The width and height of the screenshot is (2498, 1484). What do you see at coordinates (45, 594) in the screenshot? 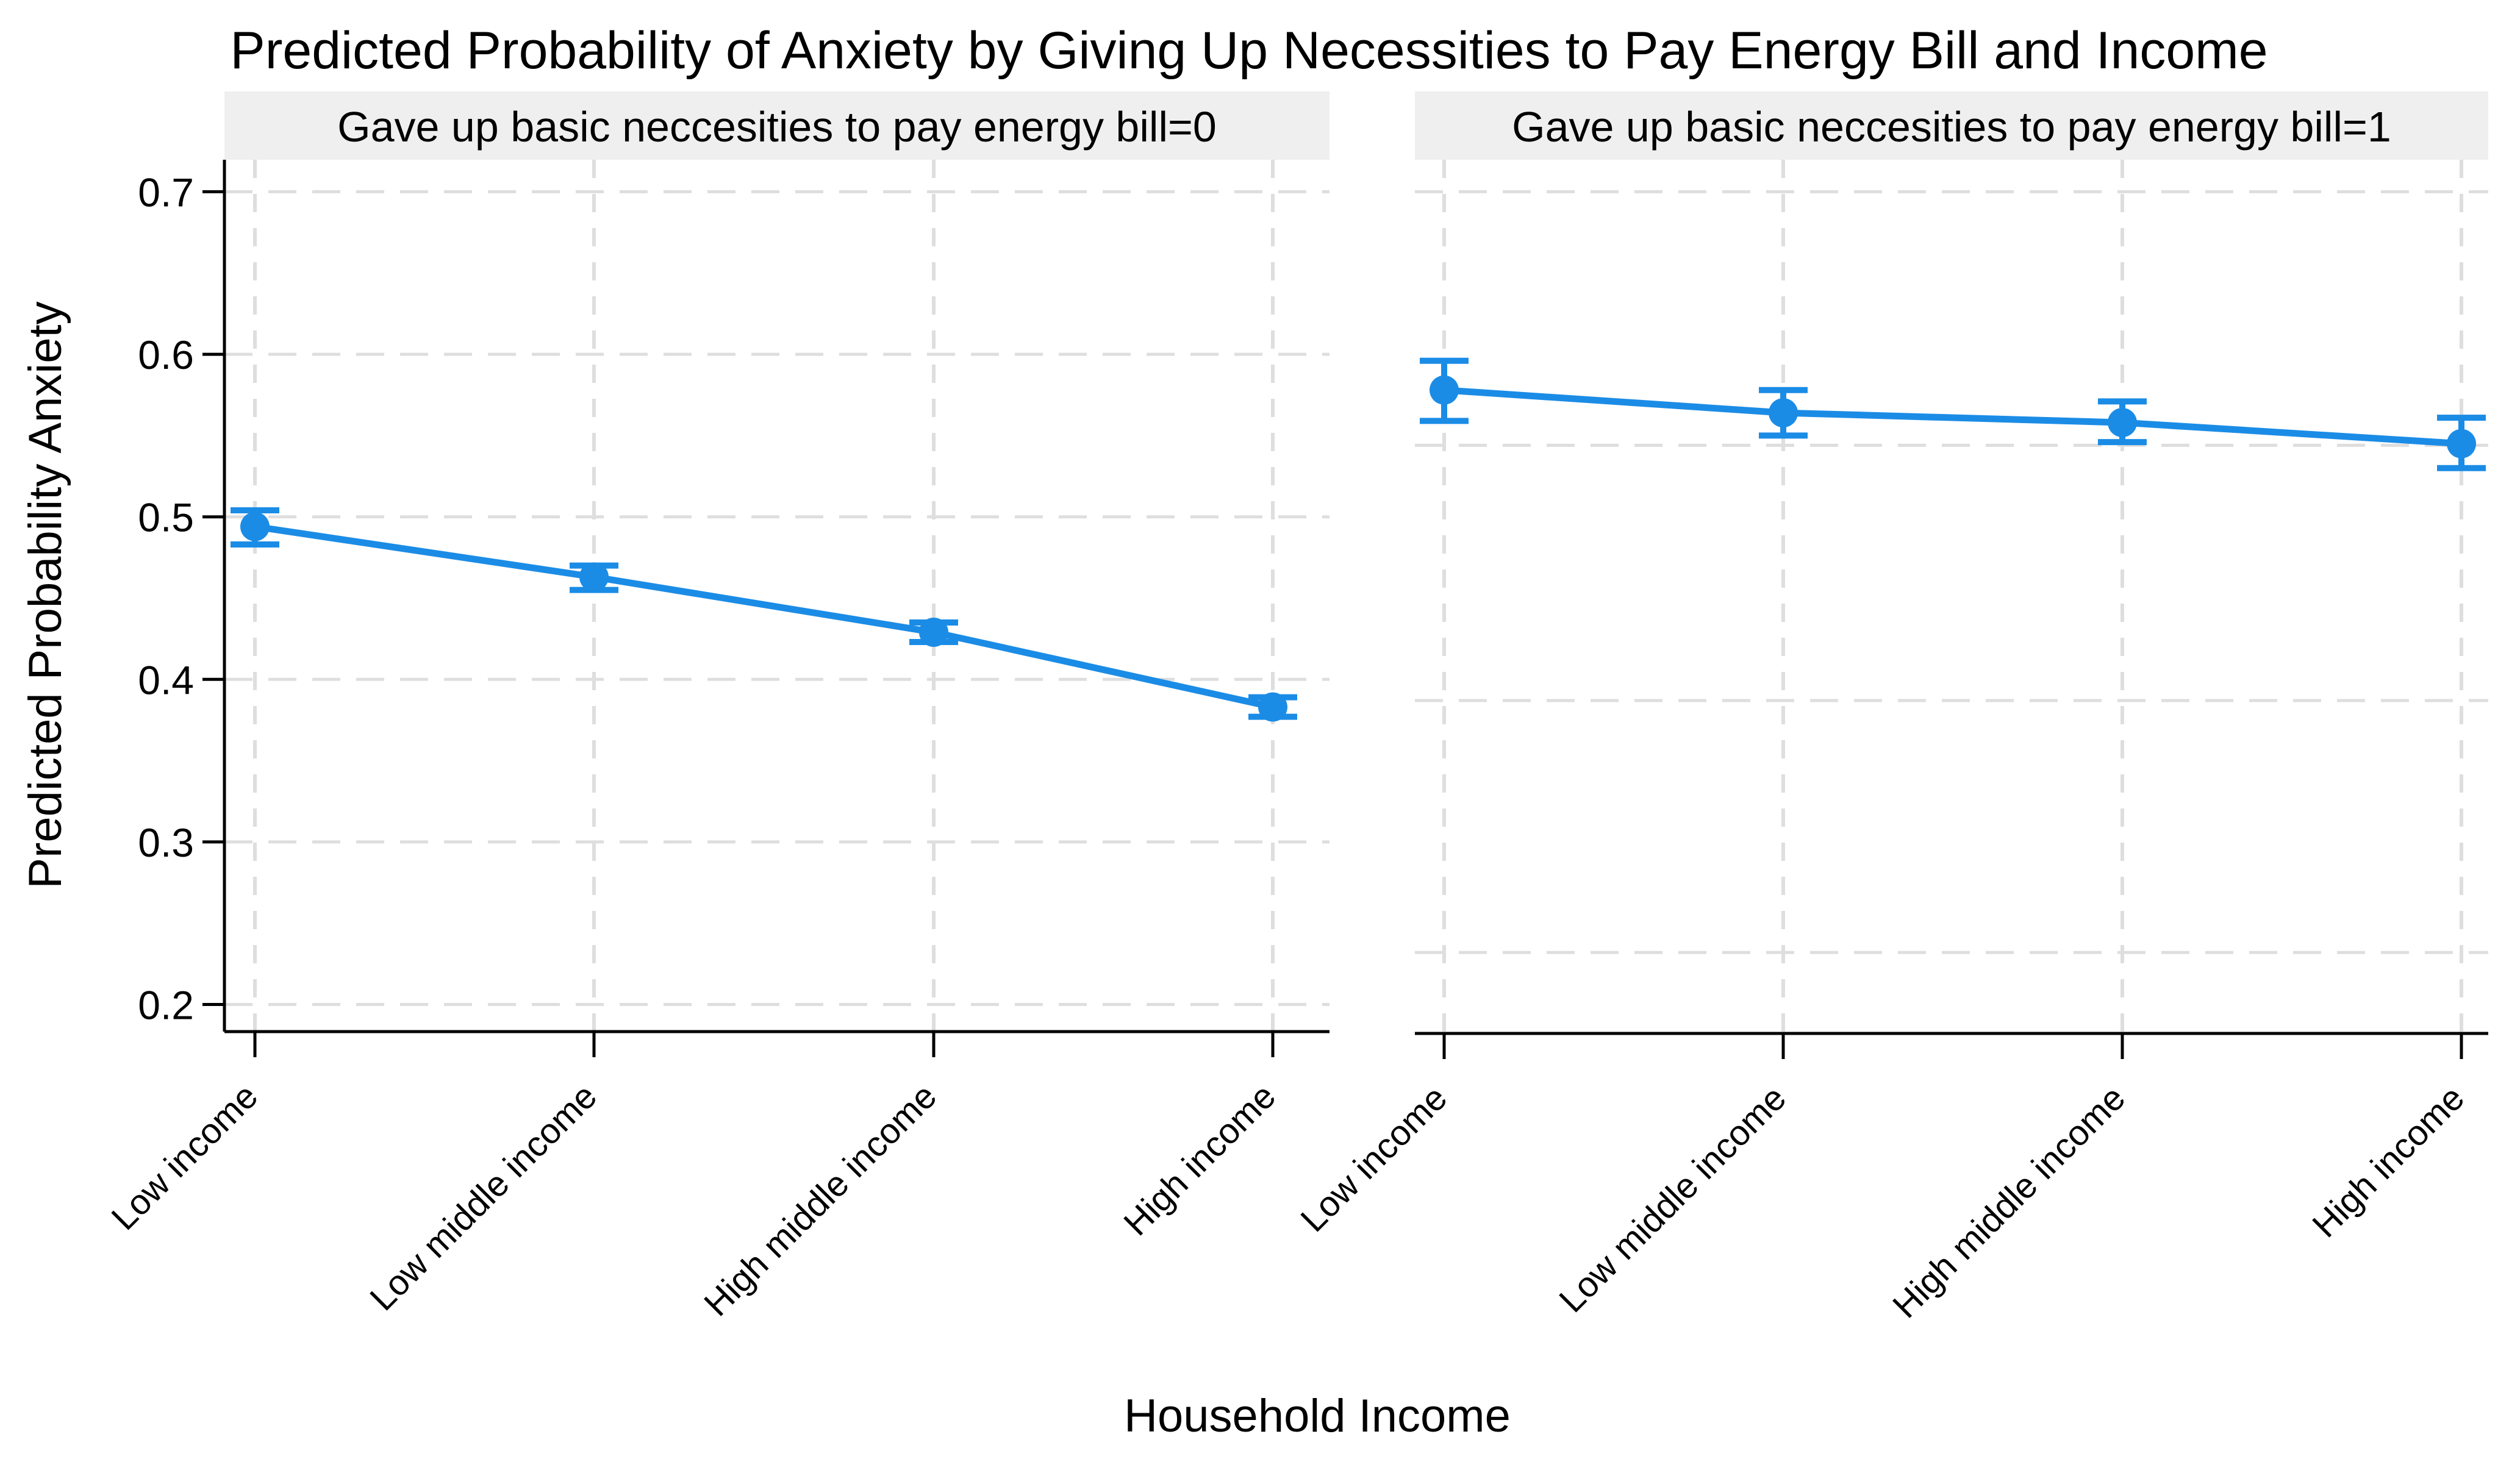
I see `y-axis-label: Predicted Probability Anxiety` at bounding box center [45, 594].